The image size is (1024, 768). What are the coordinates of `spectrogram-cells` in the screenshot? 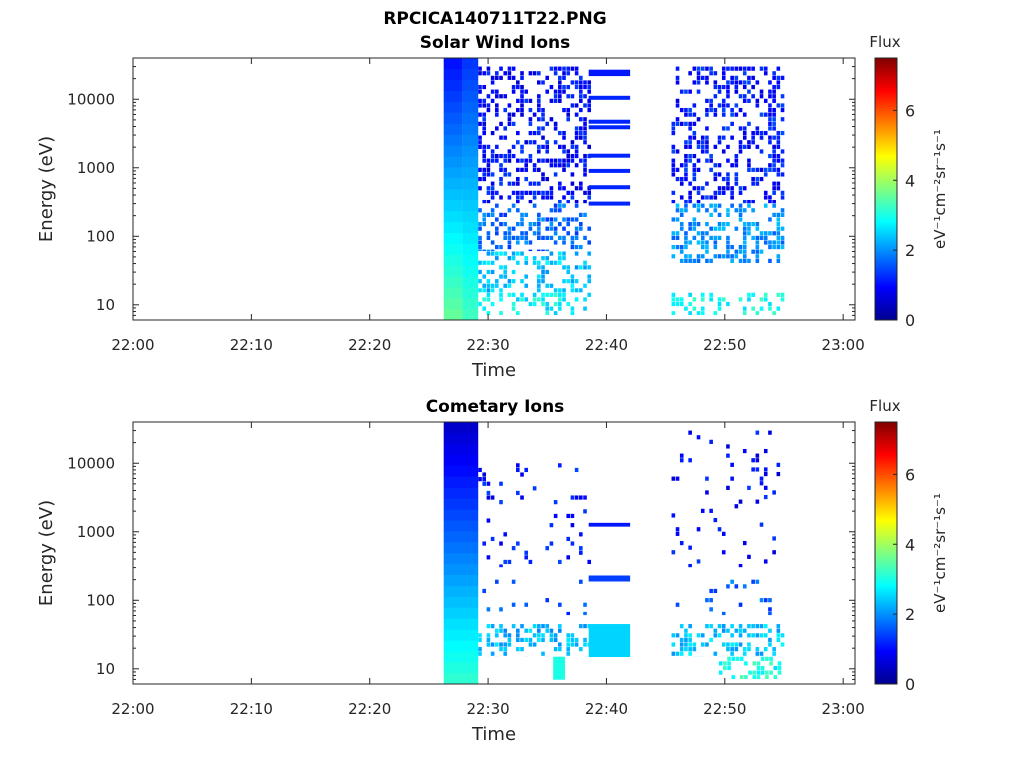 It's located at (614, 553).